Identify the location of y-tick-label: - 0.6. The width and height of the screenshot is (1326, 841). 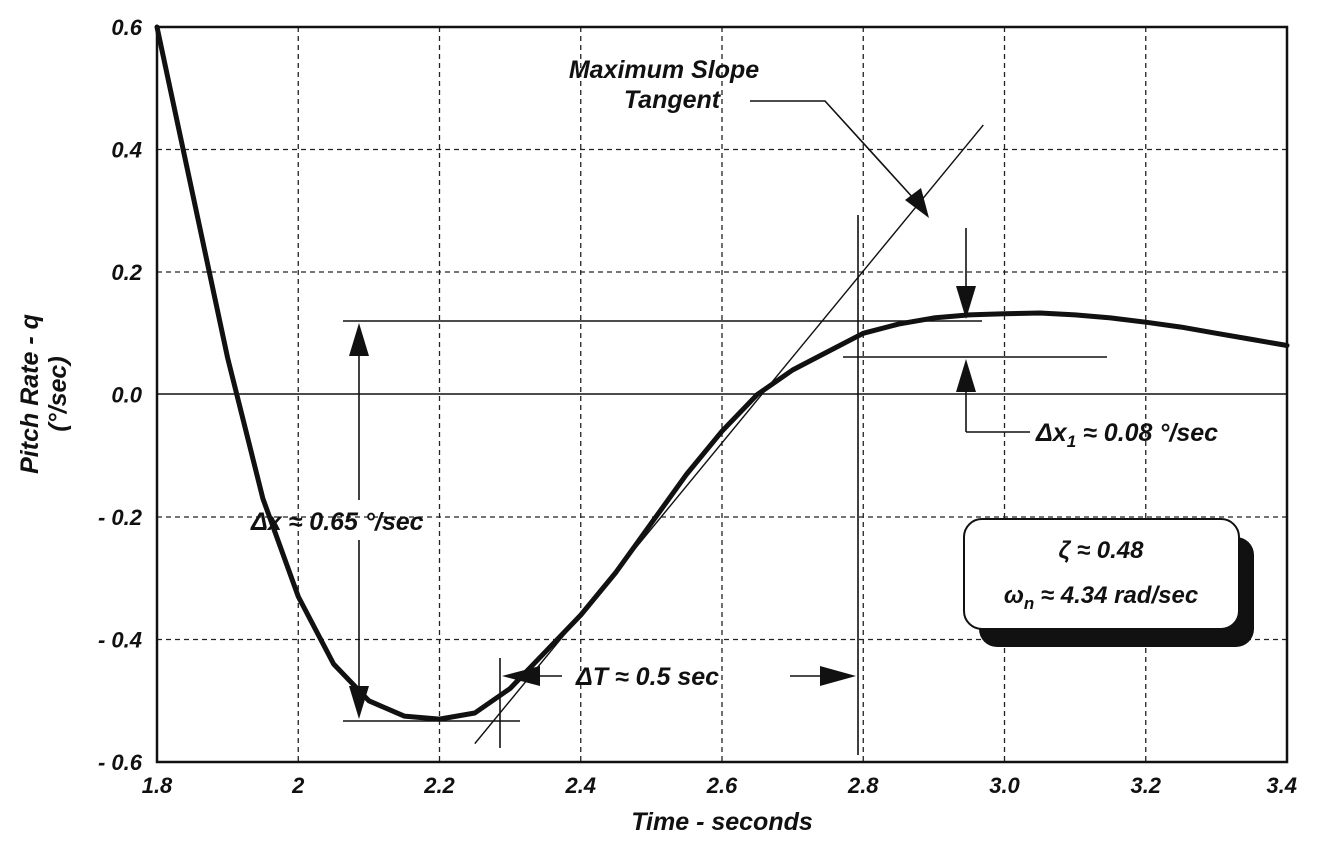
(120, 762).